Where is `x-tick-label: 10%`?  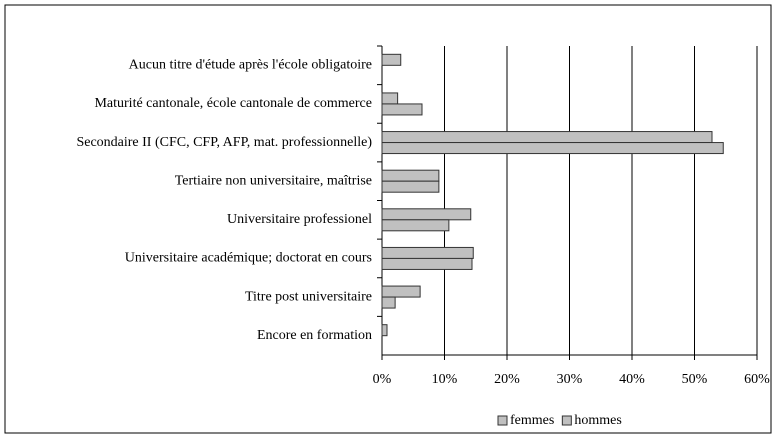 x-tick-label: 10% is located at coordinates (445, 379).